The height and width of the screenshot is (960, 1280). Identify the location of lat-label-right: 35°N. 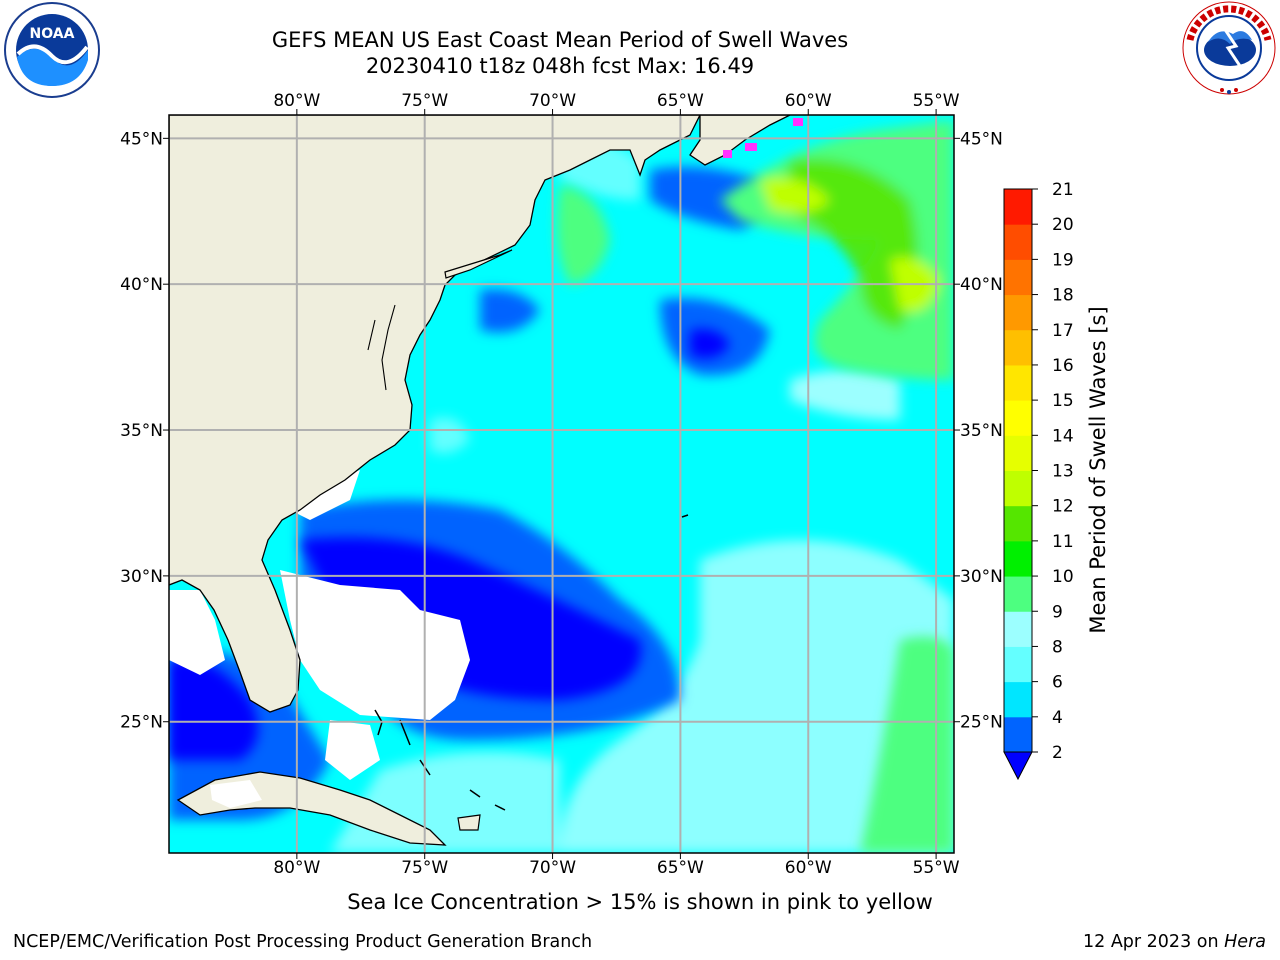
(981, 431).